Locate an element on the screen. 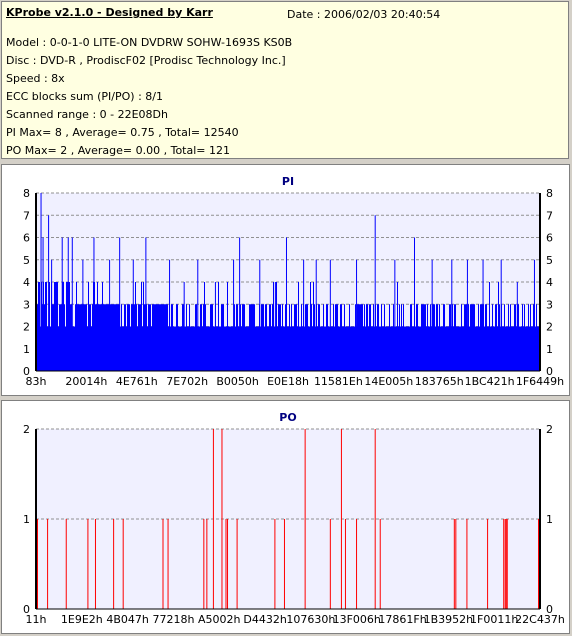 The width and height of the screenshot is (572, 636). po-xtick: 22C437h is located at coordinates (540, 619).